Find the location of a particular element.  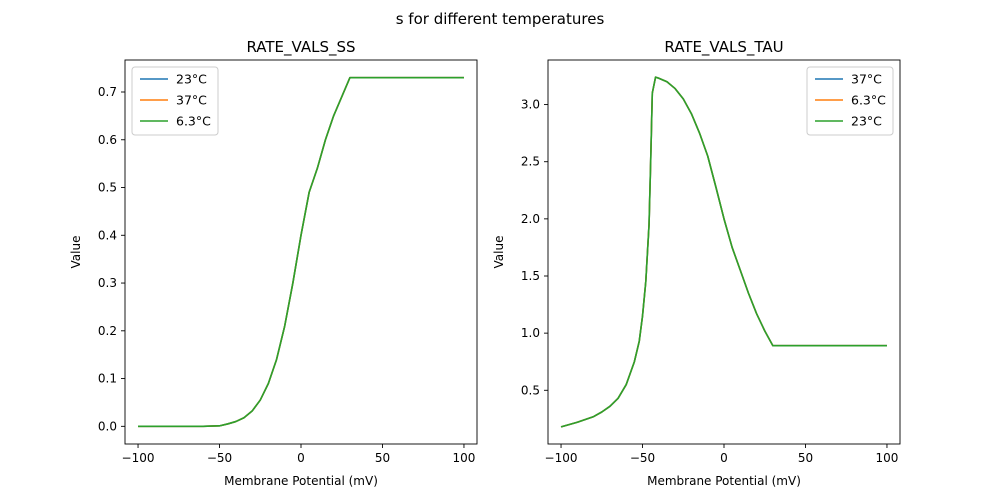

legend: 37°C 6.3°C 23°C is located at coordinates (850, 101).